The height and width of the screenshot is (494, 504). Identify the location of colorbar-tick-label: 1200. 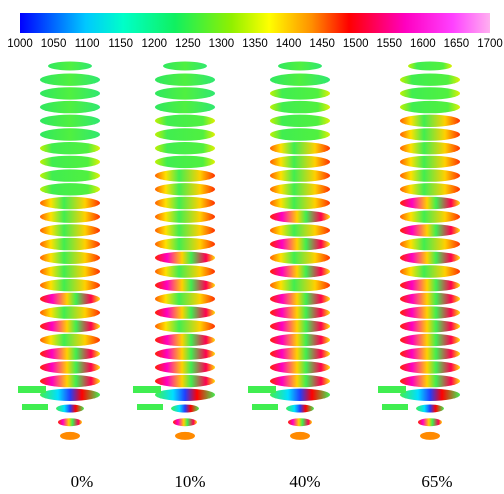
(154, 44).